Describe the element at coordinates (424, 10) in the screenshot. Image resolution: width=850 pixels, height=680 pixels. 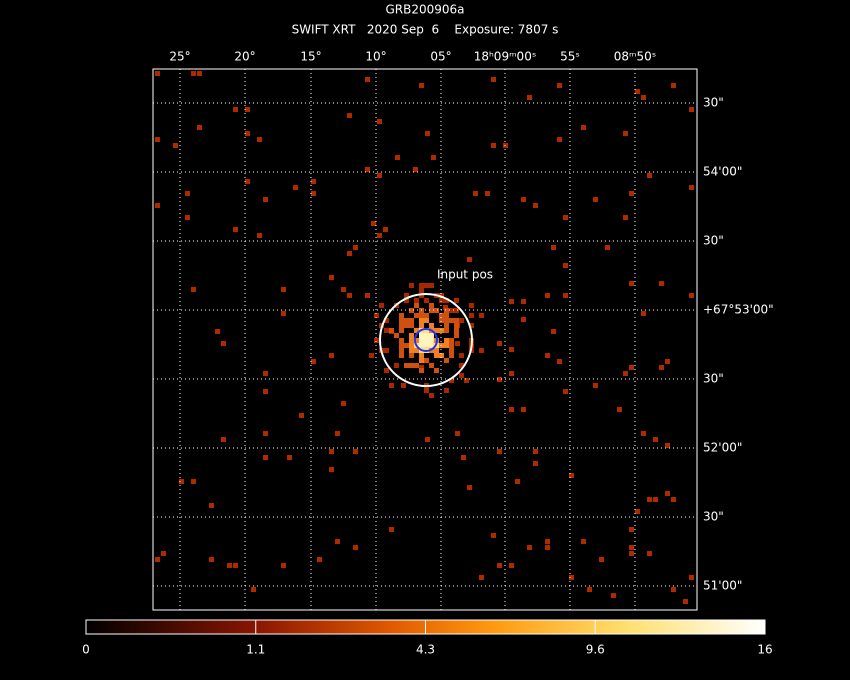
I see `title: GRB200906a` at that location.